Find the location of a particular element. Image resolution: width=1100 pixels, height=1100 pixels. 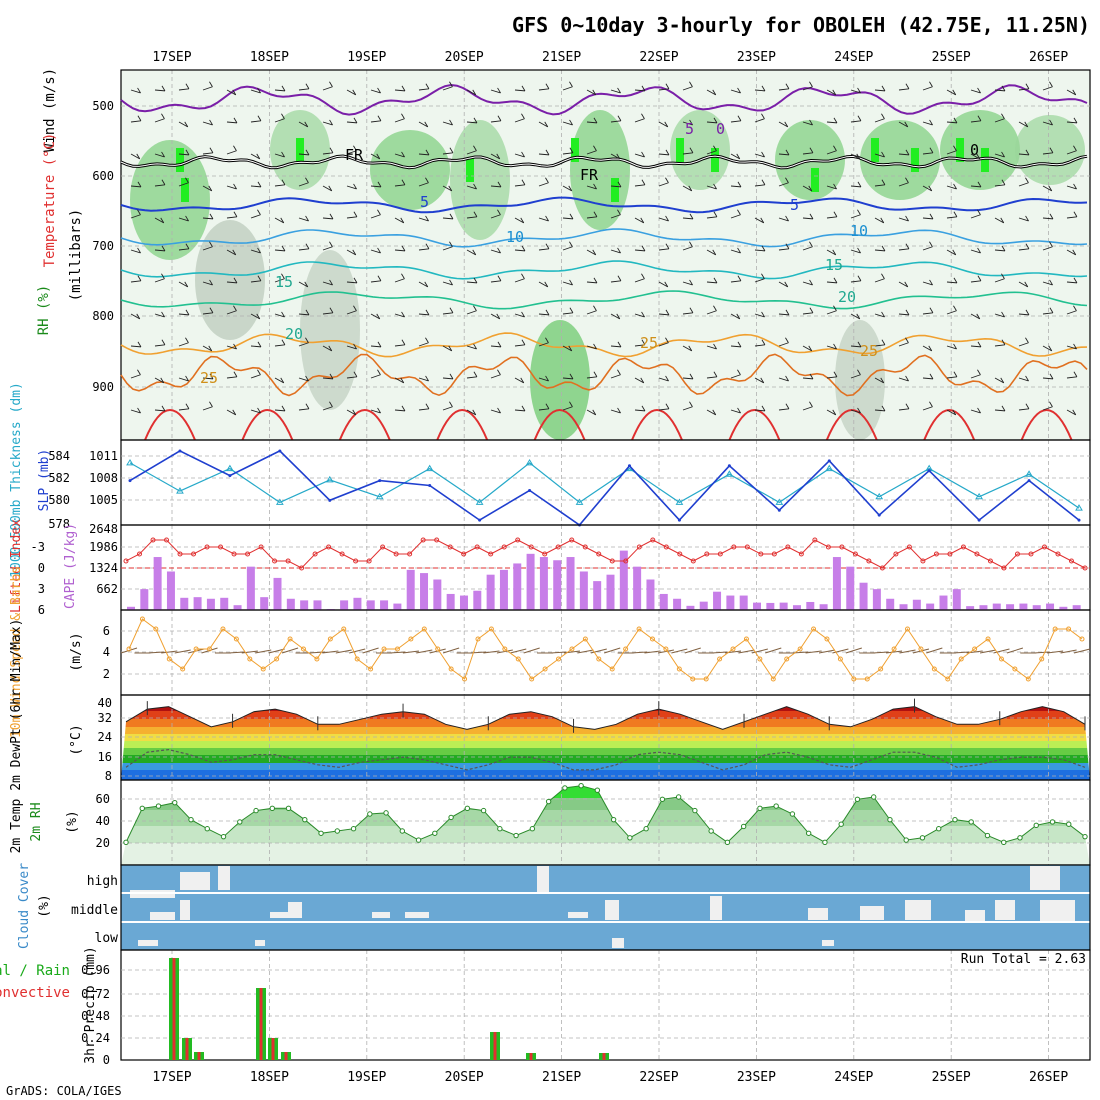

cloud-clear-gap is located at coordinates (543, 880).